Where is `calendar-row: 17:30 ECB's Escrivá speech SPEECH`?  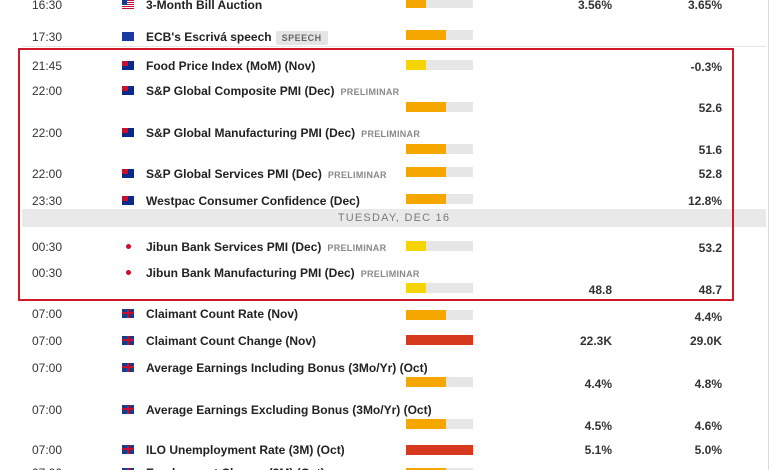
calendar-row: 17:30 ECB's Escrivá speech SPEECH is located at coordinates (394, 32).